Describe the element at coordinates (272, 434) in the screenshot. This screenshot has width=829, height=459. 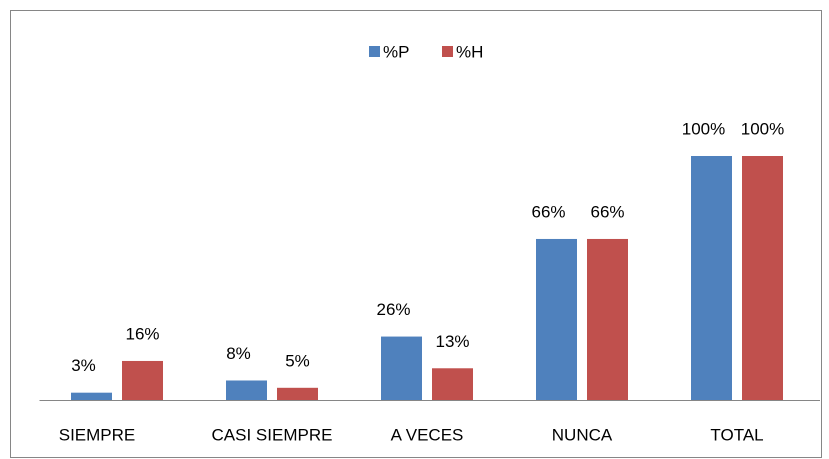
I see `x-tick-label: CASI SIEMPRE` at that location.